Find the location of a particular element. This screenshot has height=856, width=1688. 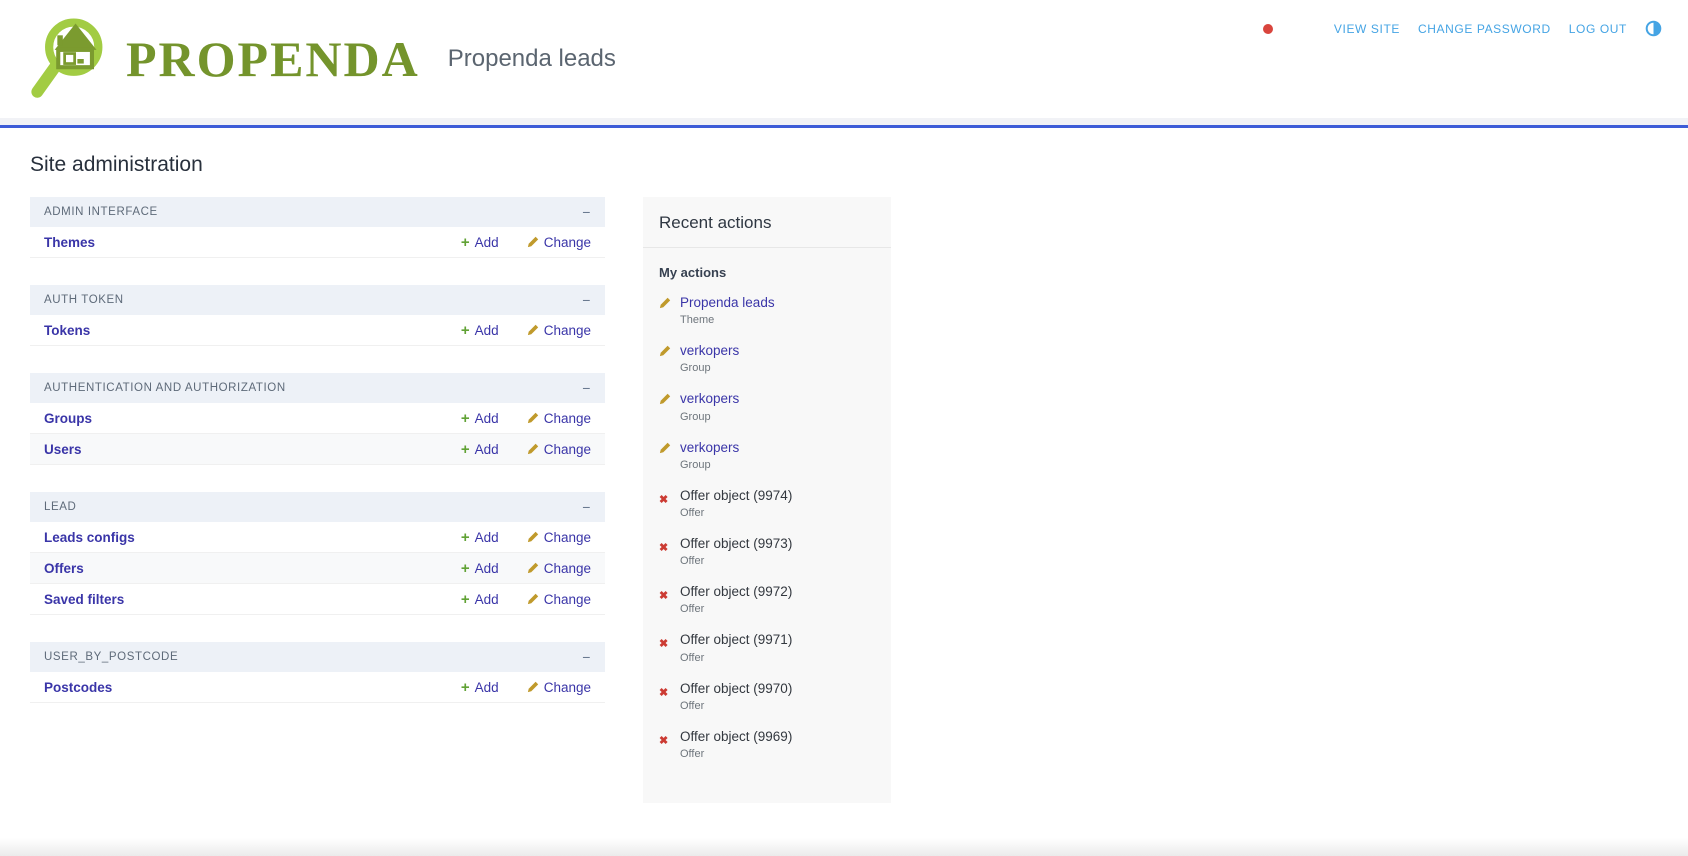

logo-wordmark: PROPENDA is located at coordinates (273, 59).